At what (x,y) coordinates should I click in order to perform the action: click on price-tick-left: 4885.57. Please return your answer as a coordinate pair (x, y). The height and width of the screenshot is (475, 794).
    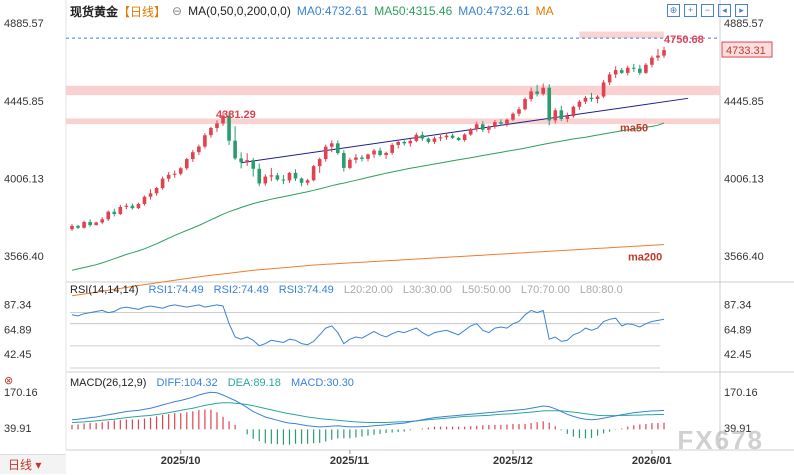
    Looking at the image, I should click on (24, 24).